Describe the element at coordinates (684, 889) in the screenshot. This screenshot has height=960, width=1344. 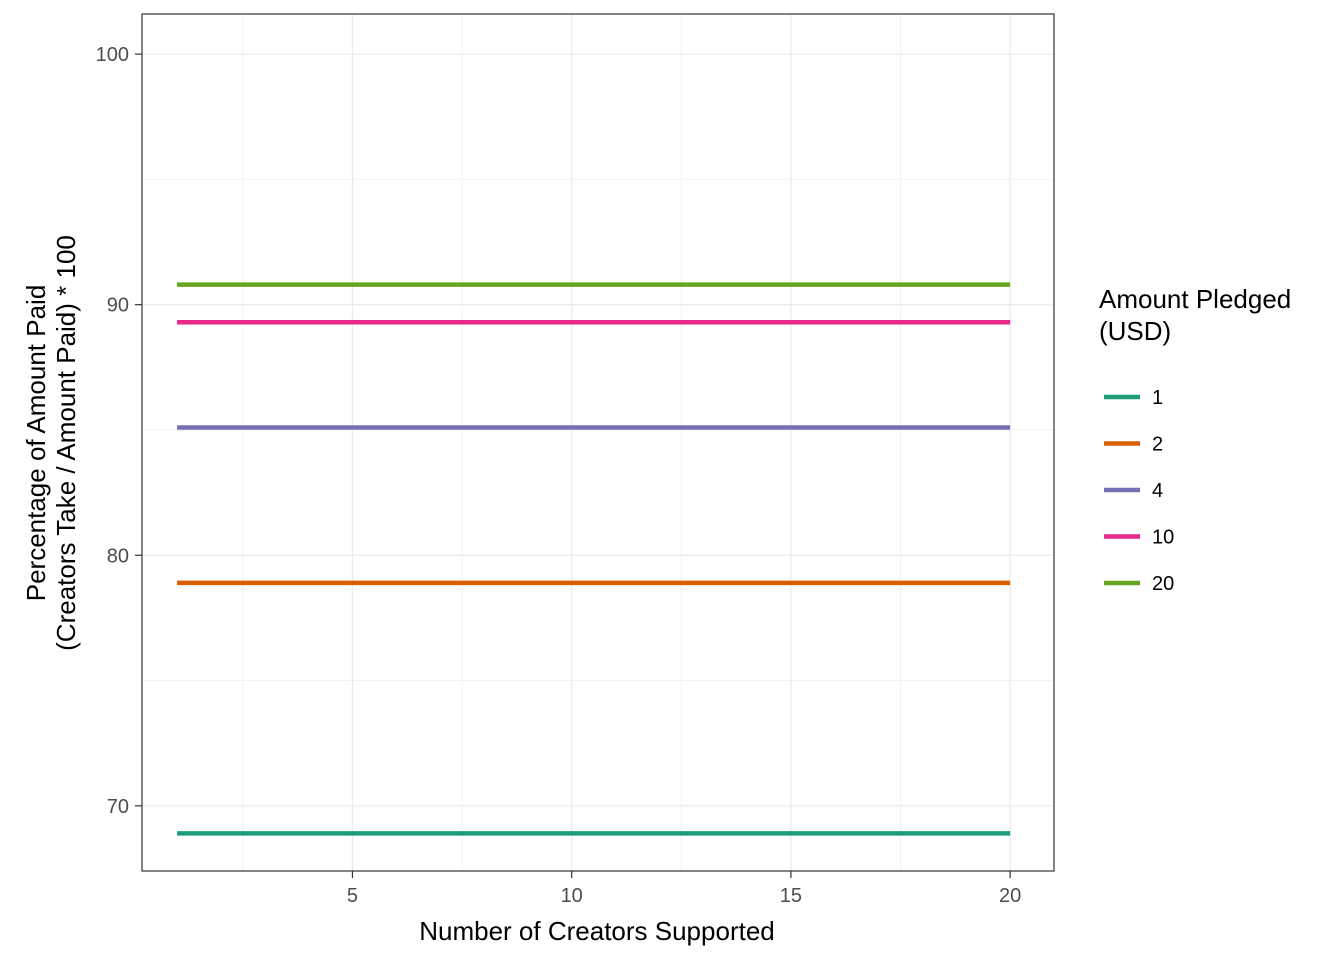
I see `x-axis: 5 10 15 20` at that location.